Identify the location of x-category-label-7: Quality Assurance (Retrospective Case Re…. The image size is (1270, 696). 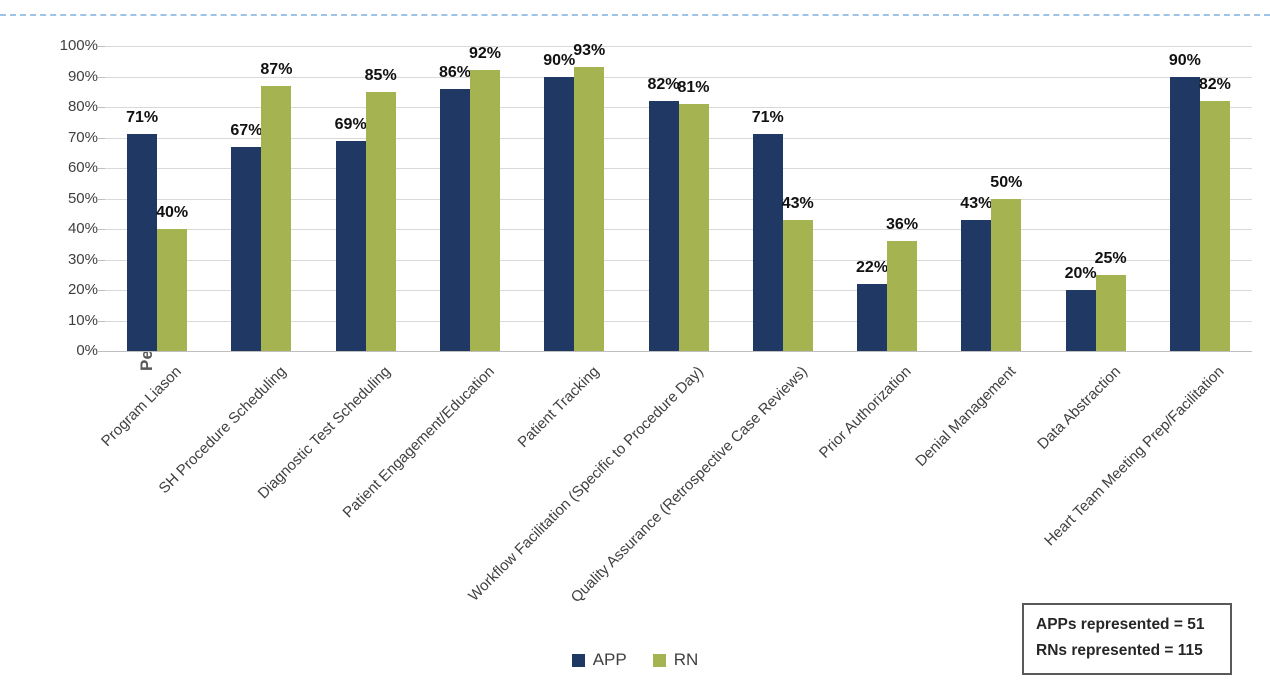
(689, 485).